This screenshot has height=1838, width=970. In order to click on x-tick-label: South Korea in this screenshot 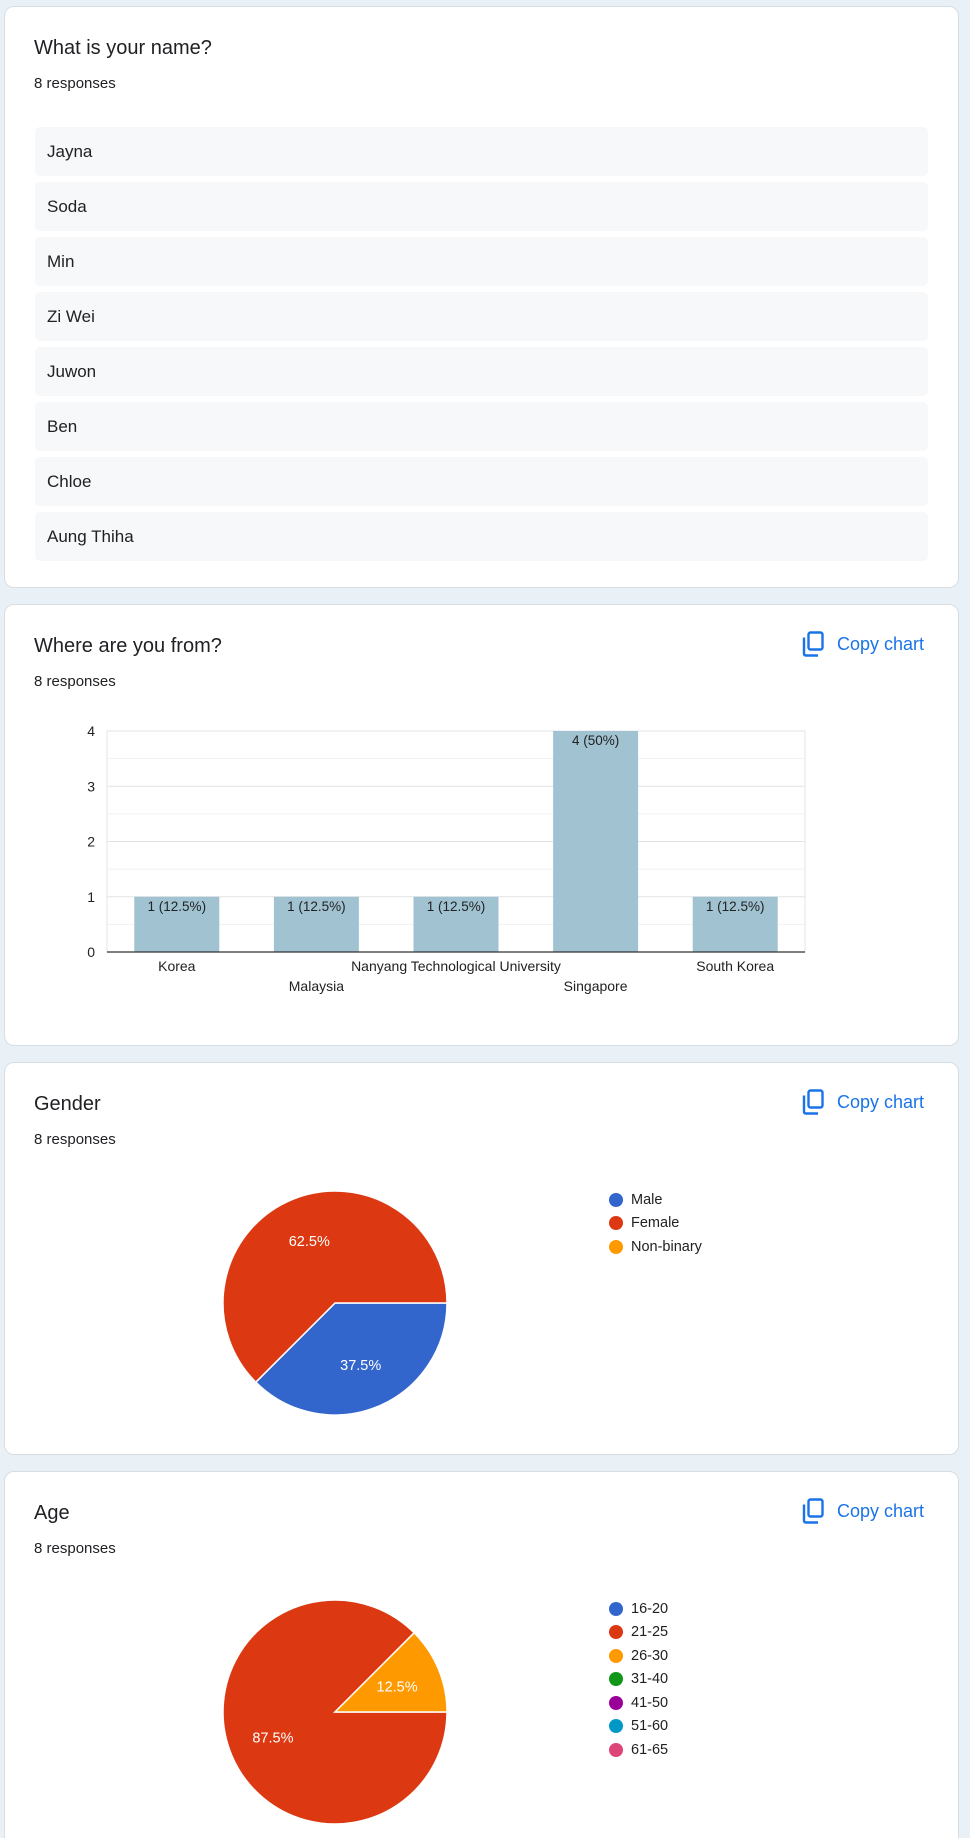, I will do `click(735, 966)`.